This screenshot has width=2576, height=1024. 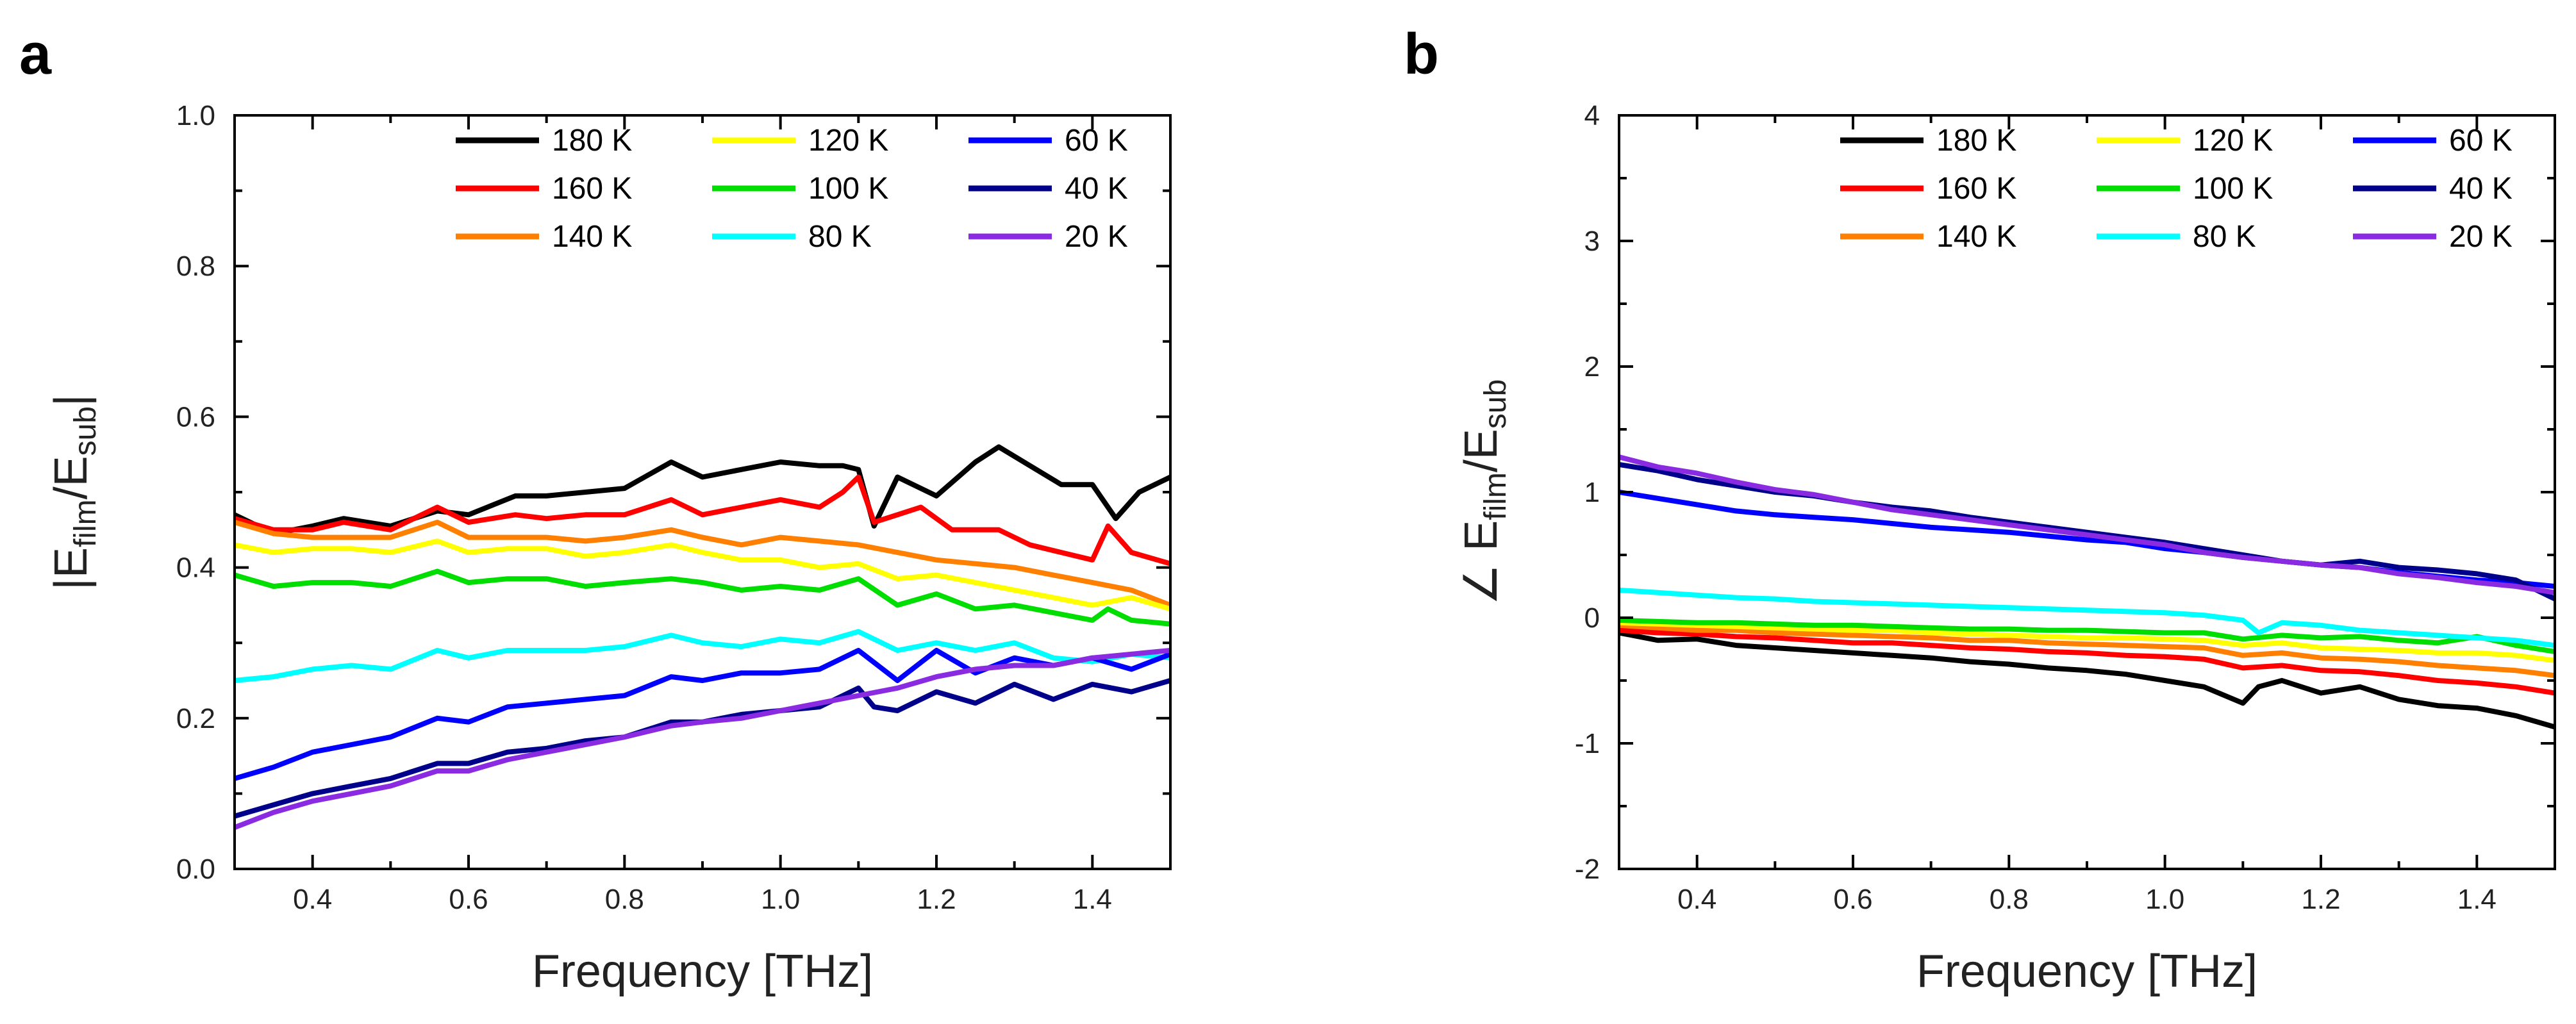 What do you see at coordinates (71, 400) in the screenshot?
I see `y-axis-title-post: |` at bounding box center [71, 400].